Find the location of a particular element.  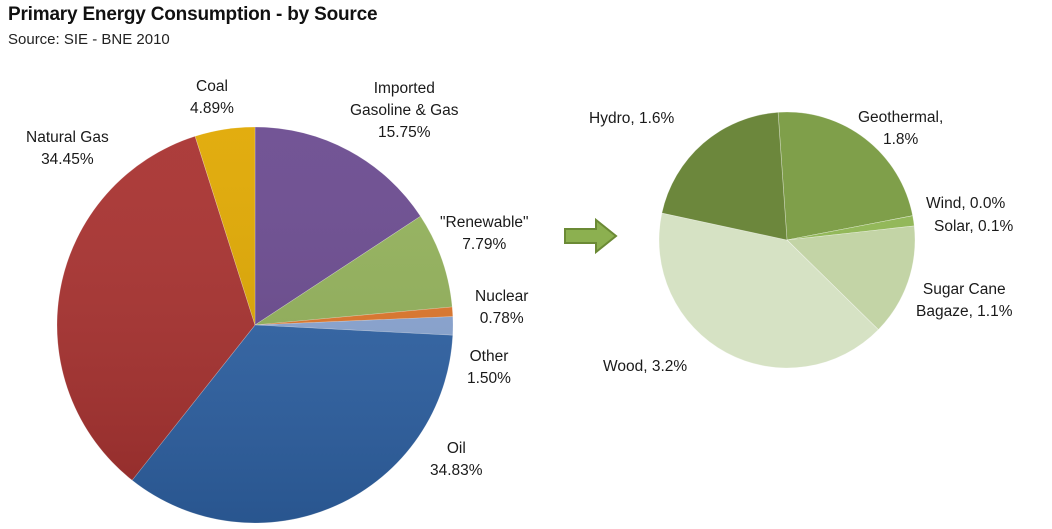

label-sugar-cane-value: Bagaze, 1.1% is located at coordinates (964, 311).